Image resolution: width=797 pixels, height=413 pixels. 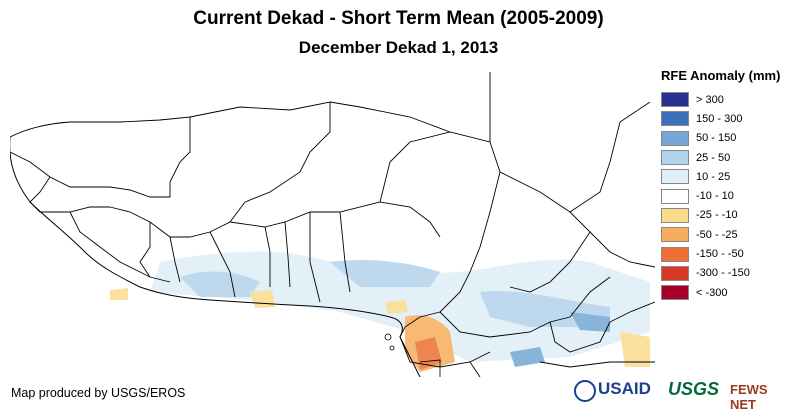 What do you see at coordinates (715, 196) in the screenshot?
I see `legend-label: -10 - 10` at bounding box center [715, 196].